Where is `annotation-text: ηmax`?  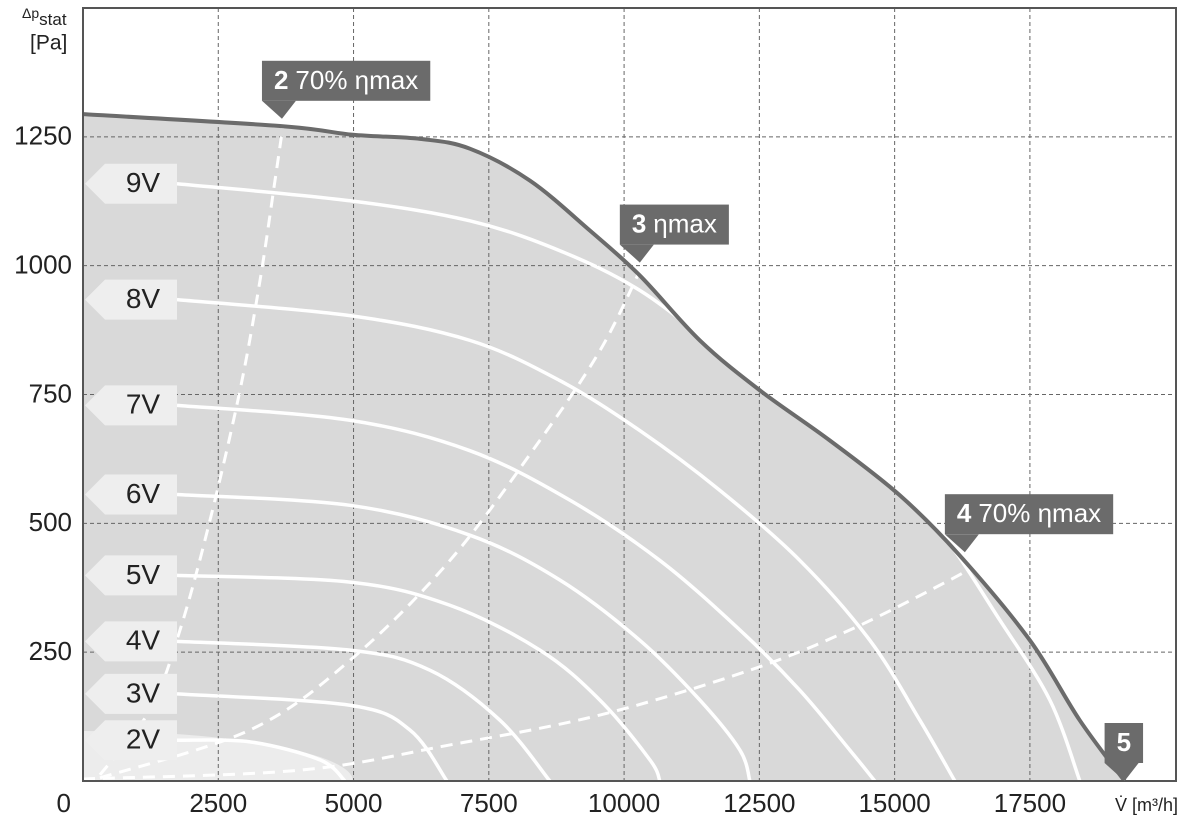
annotation-text: ηmax is located at coordinates (685, 223).